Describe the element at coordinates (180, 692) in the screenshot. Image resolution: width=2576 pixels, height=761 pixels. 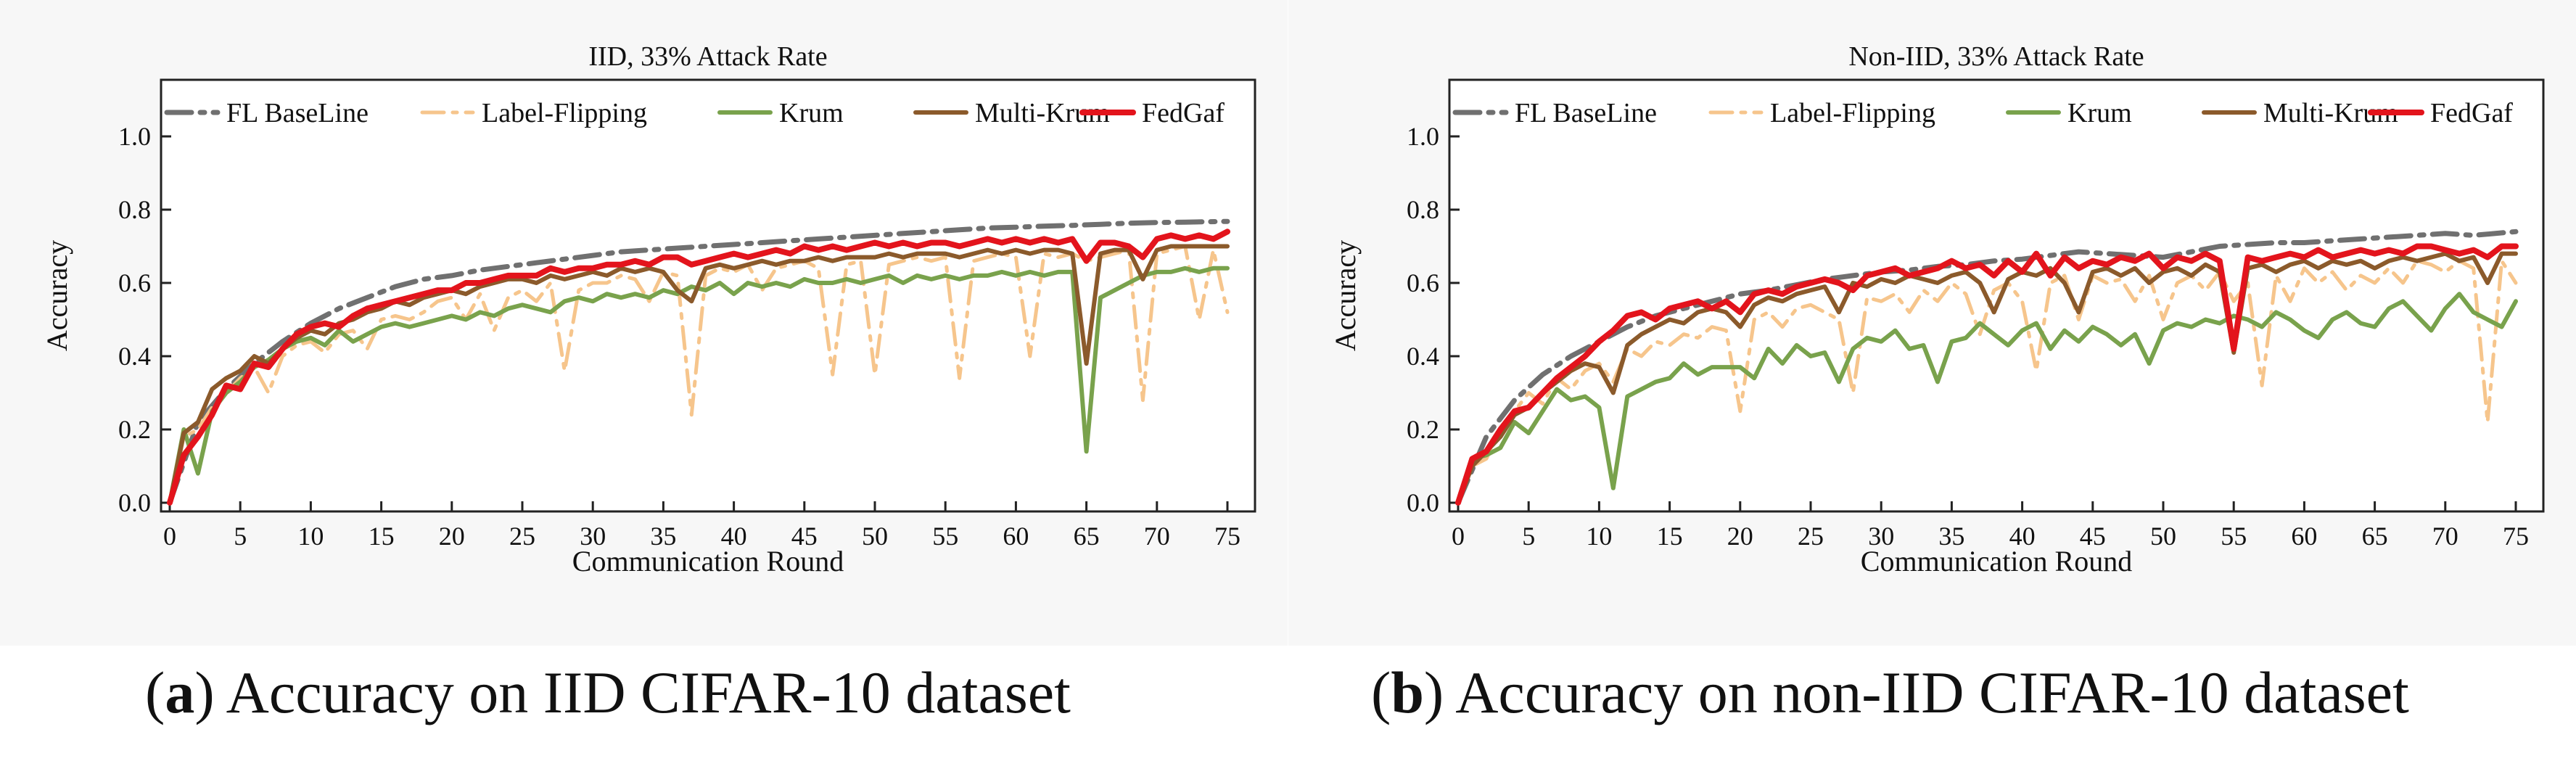
I see `caption-letter: a` at that location.